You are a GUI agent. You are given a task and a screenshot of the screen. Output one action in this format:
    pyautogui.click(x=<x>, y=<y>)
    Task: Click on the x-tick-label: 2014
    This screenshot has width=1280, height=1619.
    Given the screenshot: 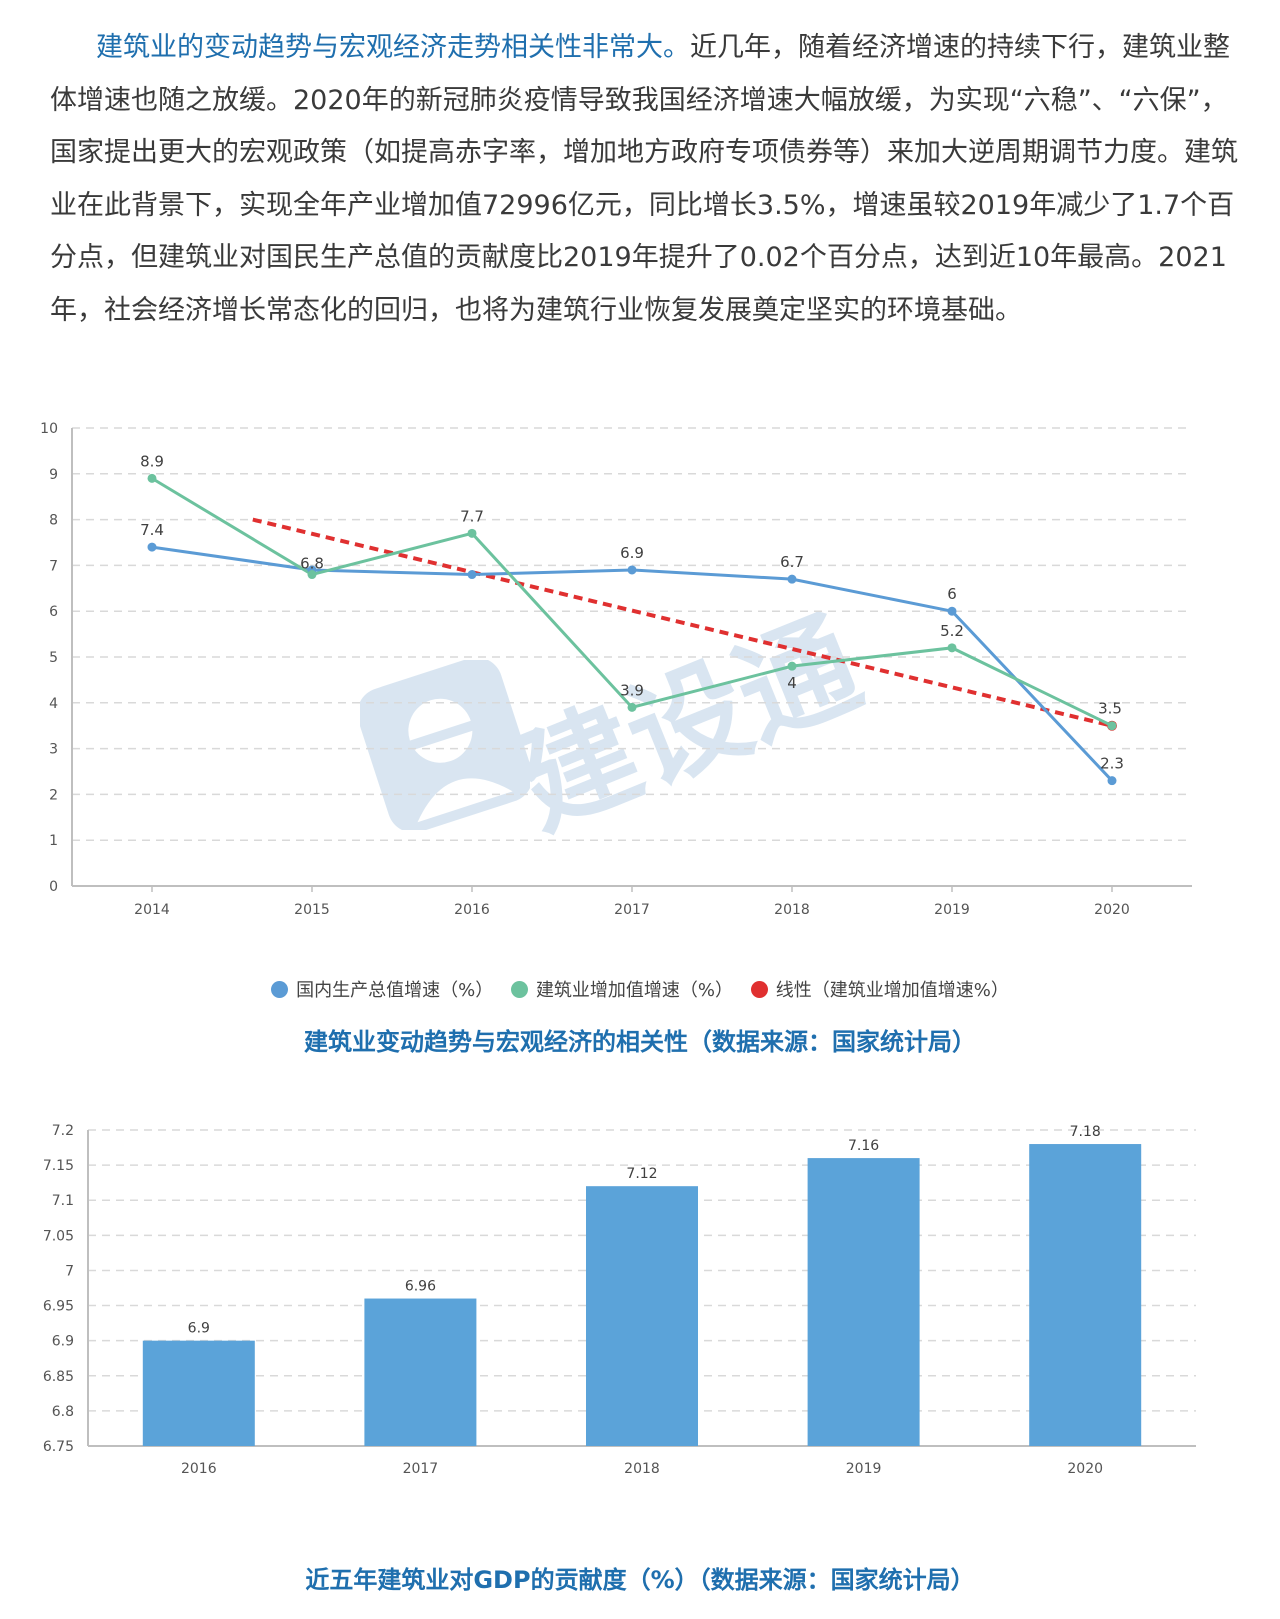 What is the action you would take?
    pyautogui.click(x=152, y=910)
    